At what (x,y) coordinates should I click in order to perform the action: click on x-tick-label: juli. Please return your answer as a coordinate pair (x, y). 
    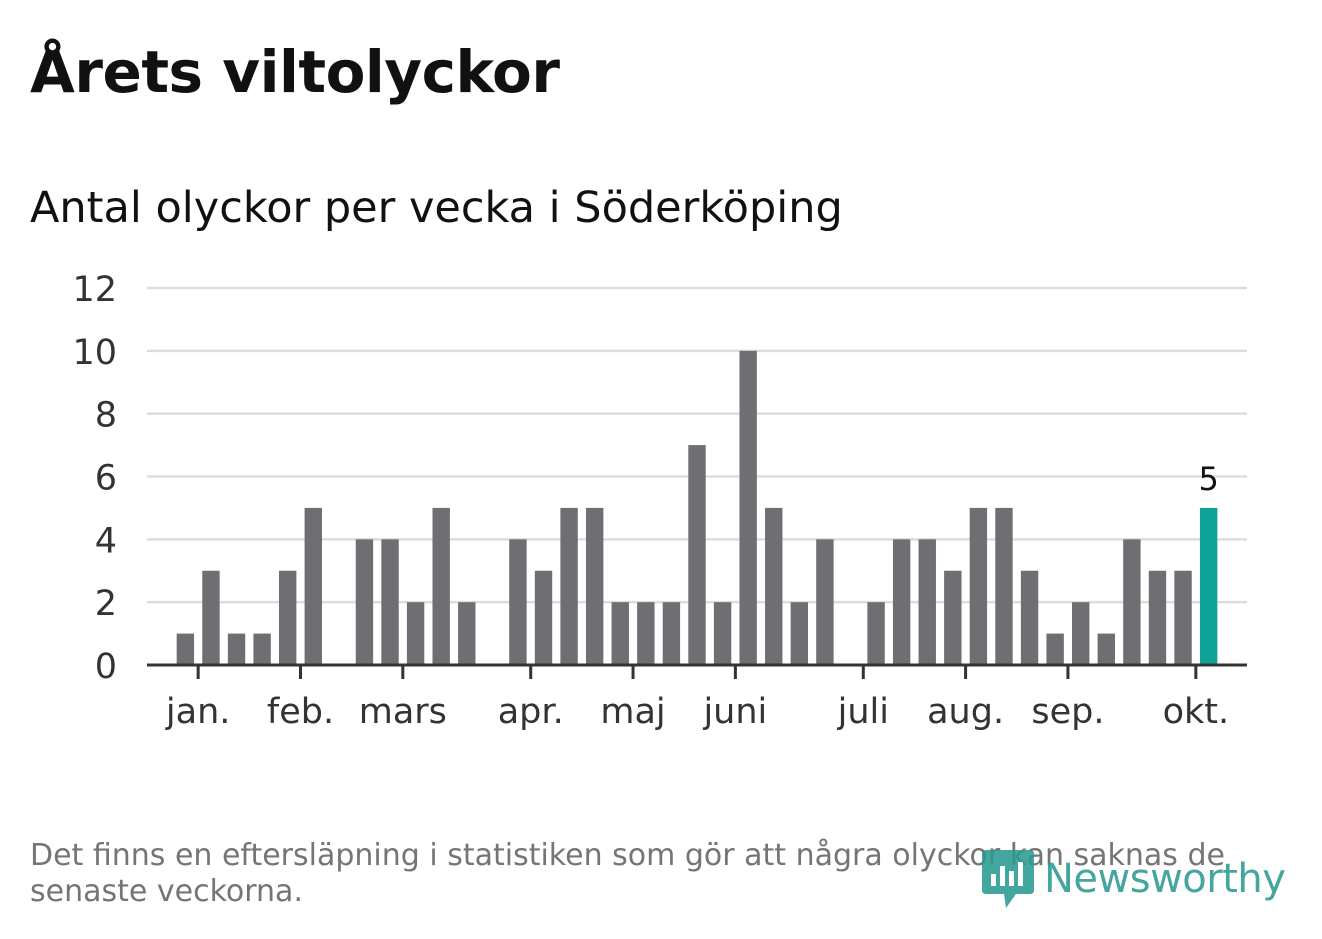
    Looking at the image, I should click on (863, 712).